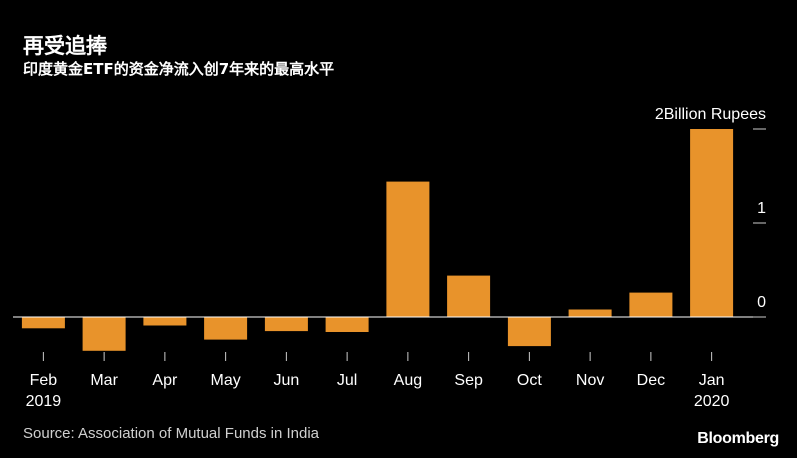  What do you see at coordinates (761, 208) in the screenshot?
I see `y-tick-label: 1` at bounding box center [761, 208].